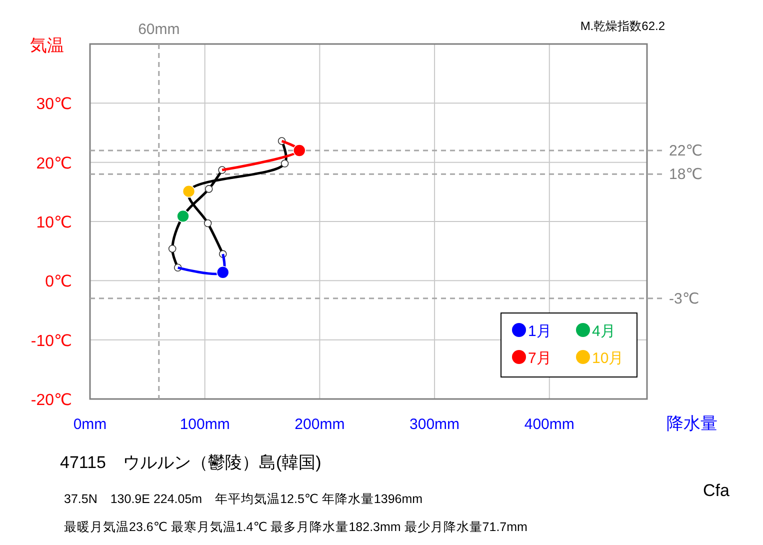 The image size is (763, 545). What do you see at coordinates (90, 424) in the screenshot?
I see `x-tick-label: 0mm` at bounding box center [90, 424].